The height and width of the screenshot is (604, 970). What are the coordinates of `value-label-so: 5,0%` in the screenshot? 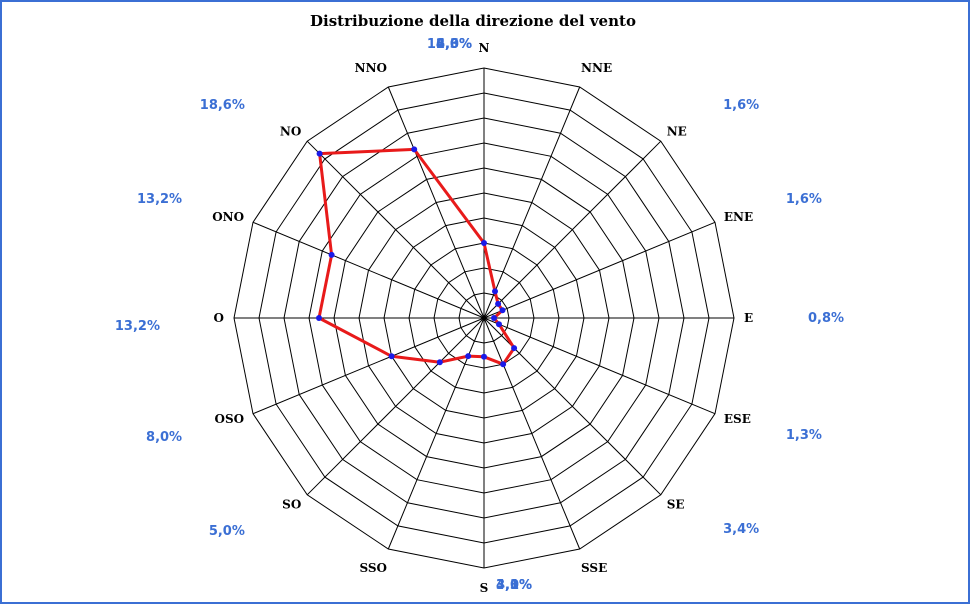 It's located at (227, 531).